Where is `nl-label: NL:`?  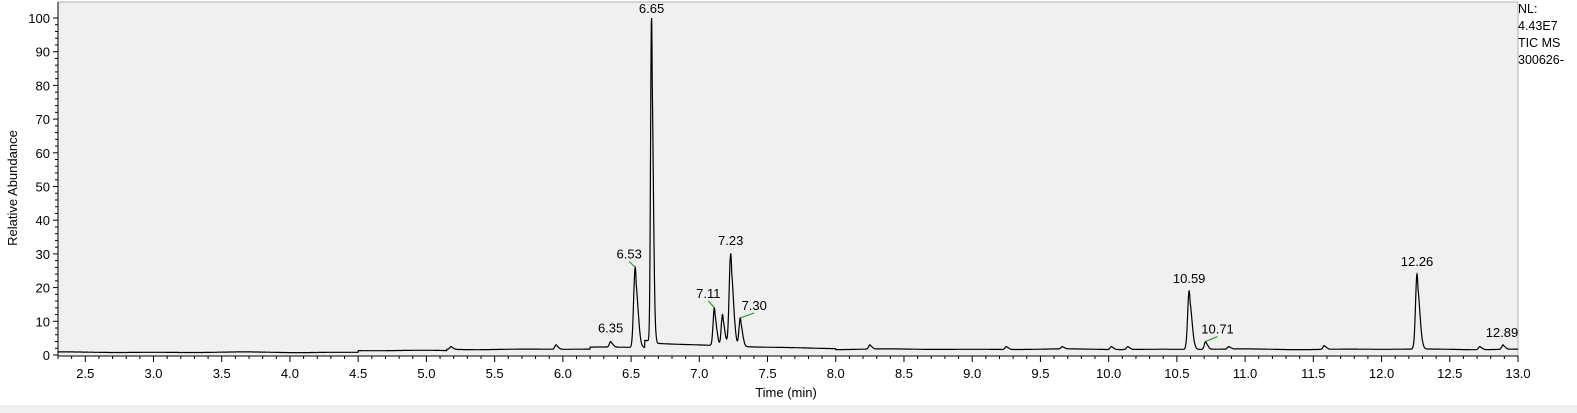
nl-label: NL: is located at coordinates (1528, 9).